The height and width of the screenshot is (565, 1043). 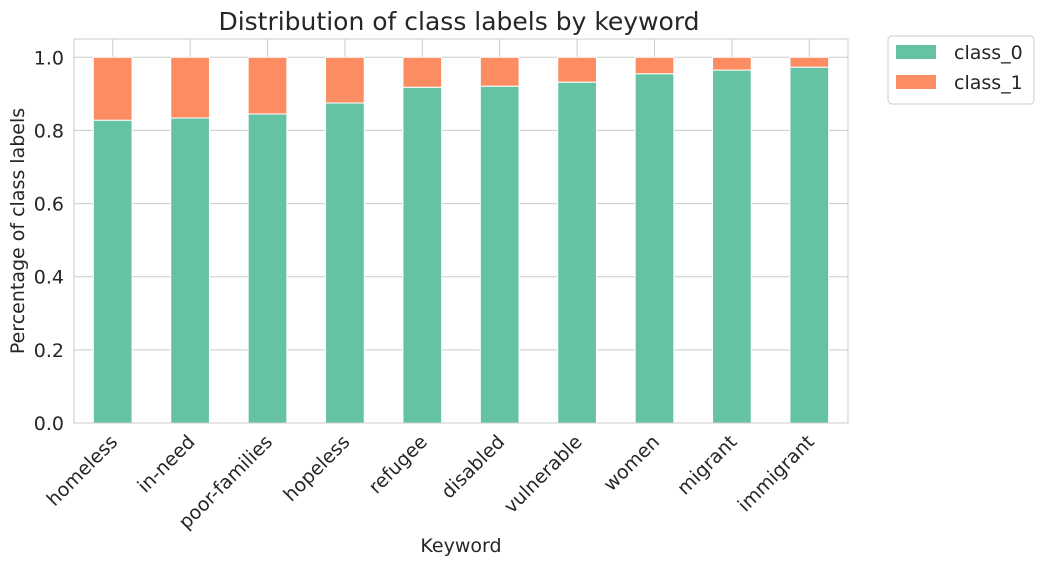 I want to click on bar-class_1-vulnerable, so click(x=577, y=69).